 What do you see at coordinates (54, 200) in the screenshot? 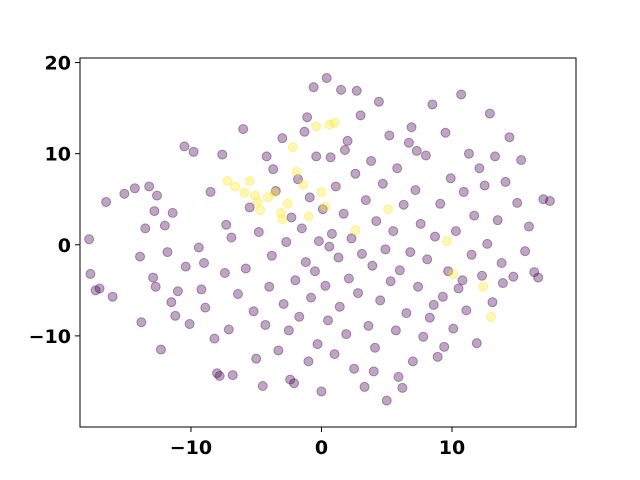
I see `y-axis: −10 0 10 20` at bounding box center [54, 200].